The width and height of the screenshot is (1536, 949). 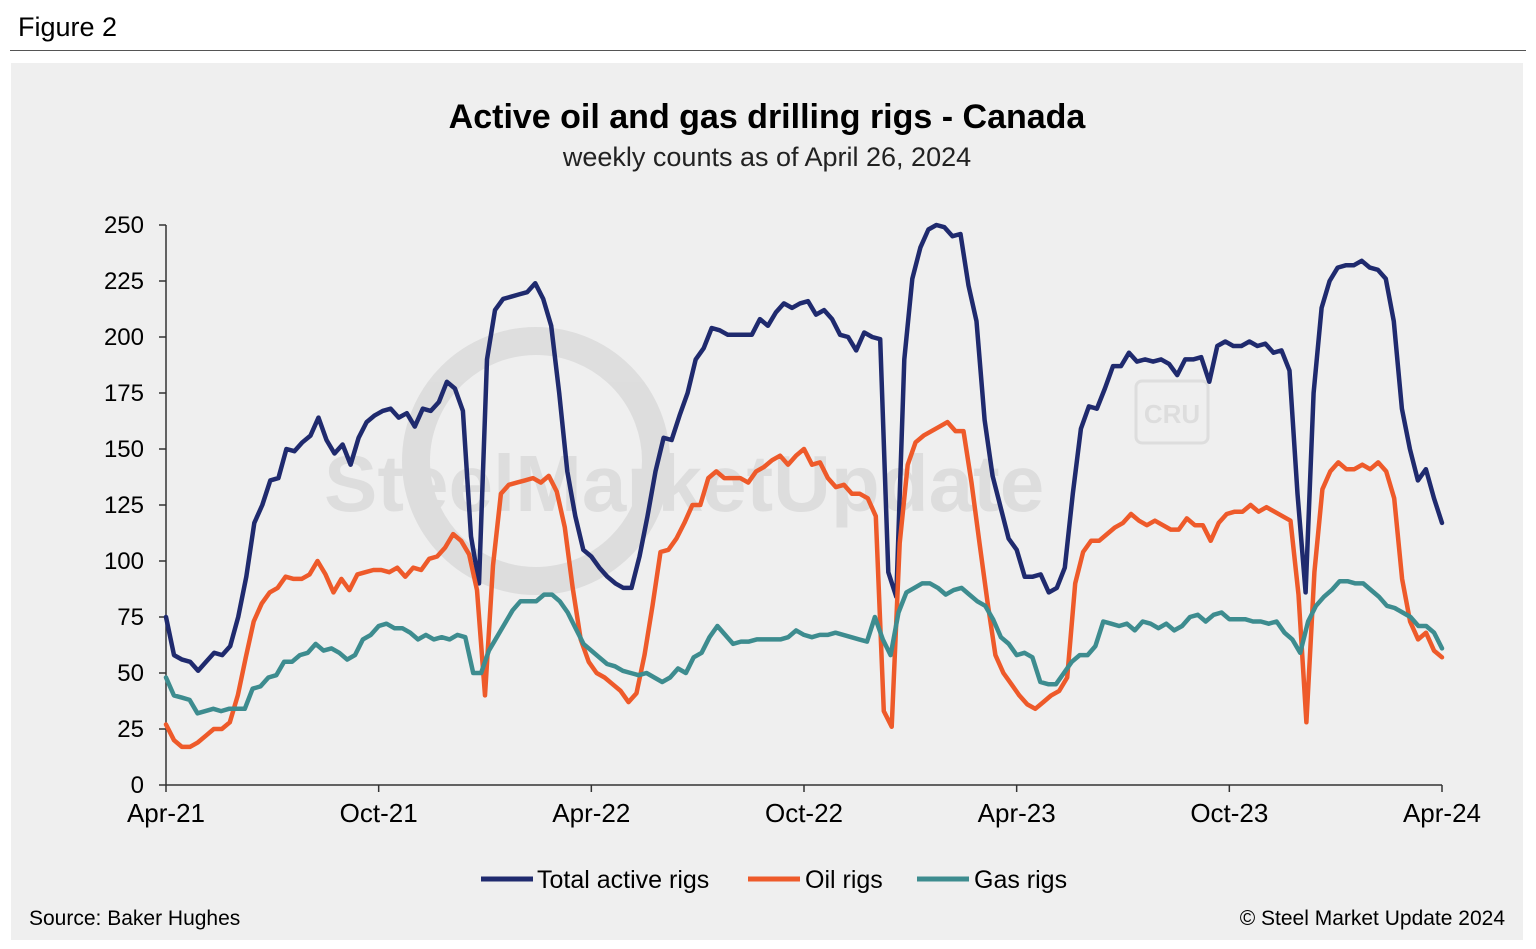 What do you see at coordinates (766, 157) in the screenshot?
I see `chart-subtitle: weekly counts as of April 26, 2024` at bounding box center [766, 157].